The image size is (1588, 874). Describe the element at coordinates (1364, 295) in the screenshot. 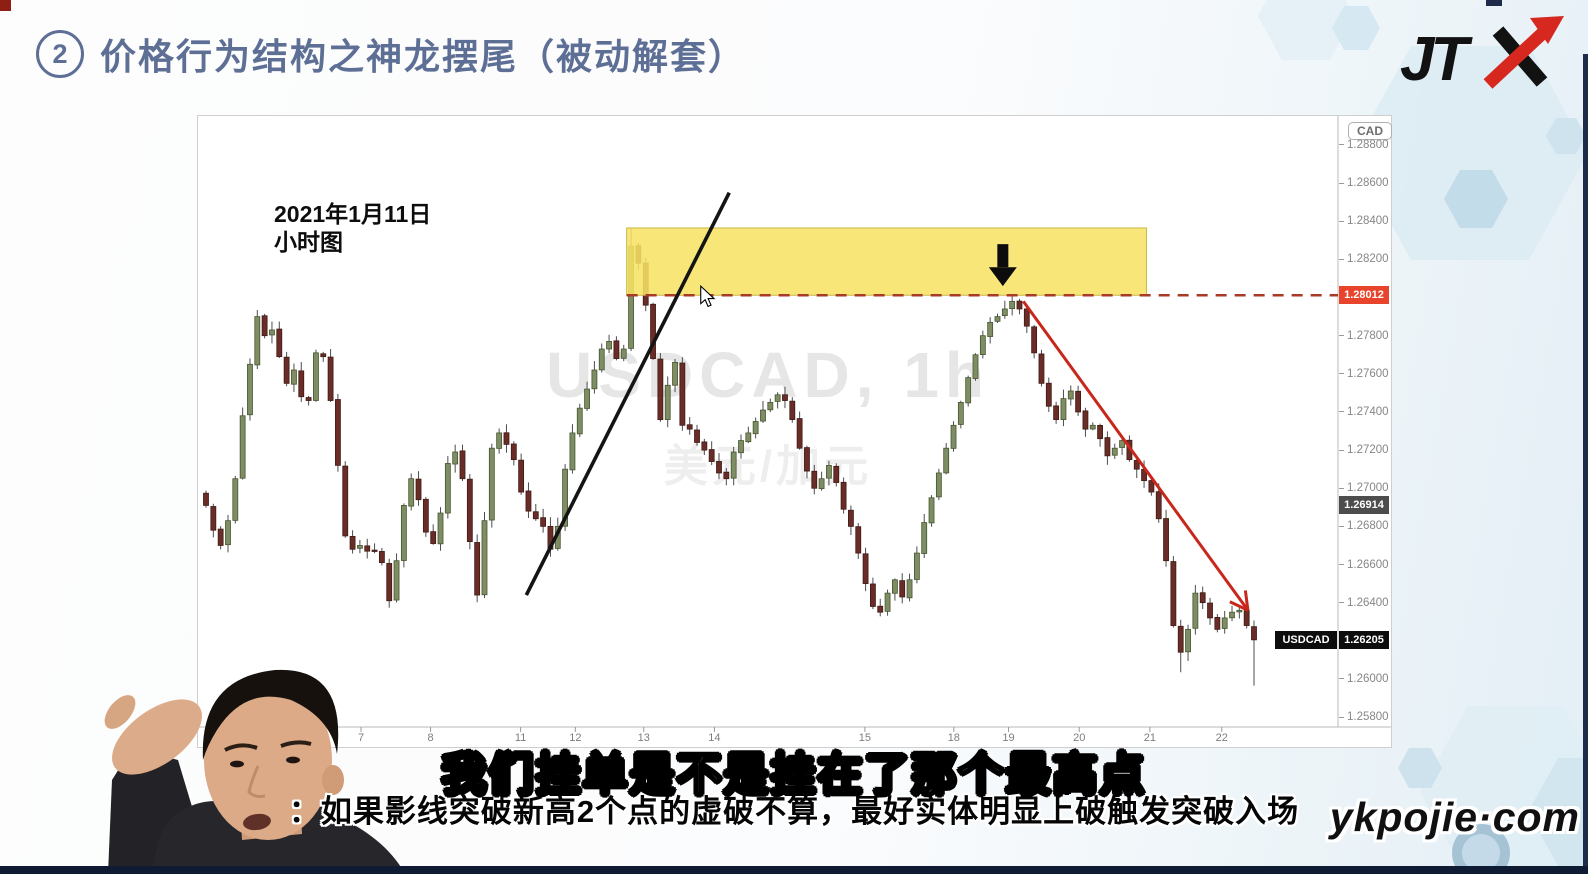

I see `price-label-breakout-level: 1.28012` at that location.